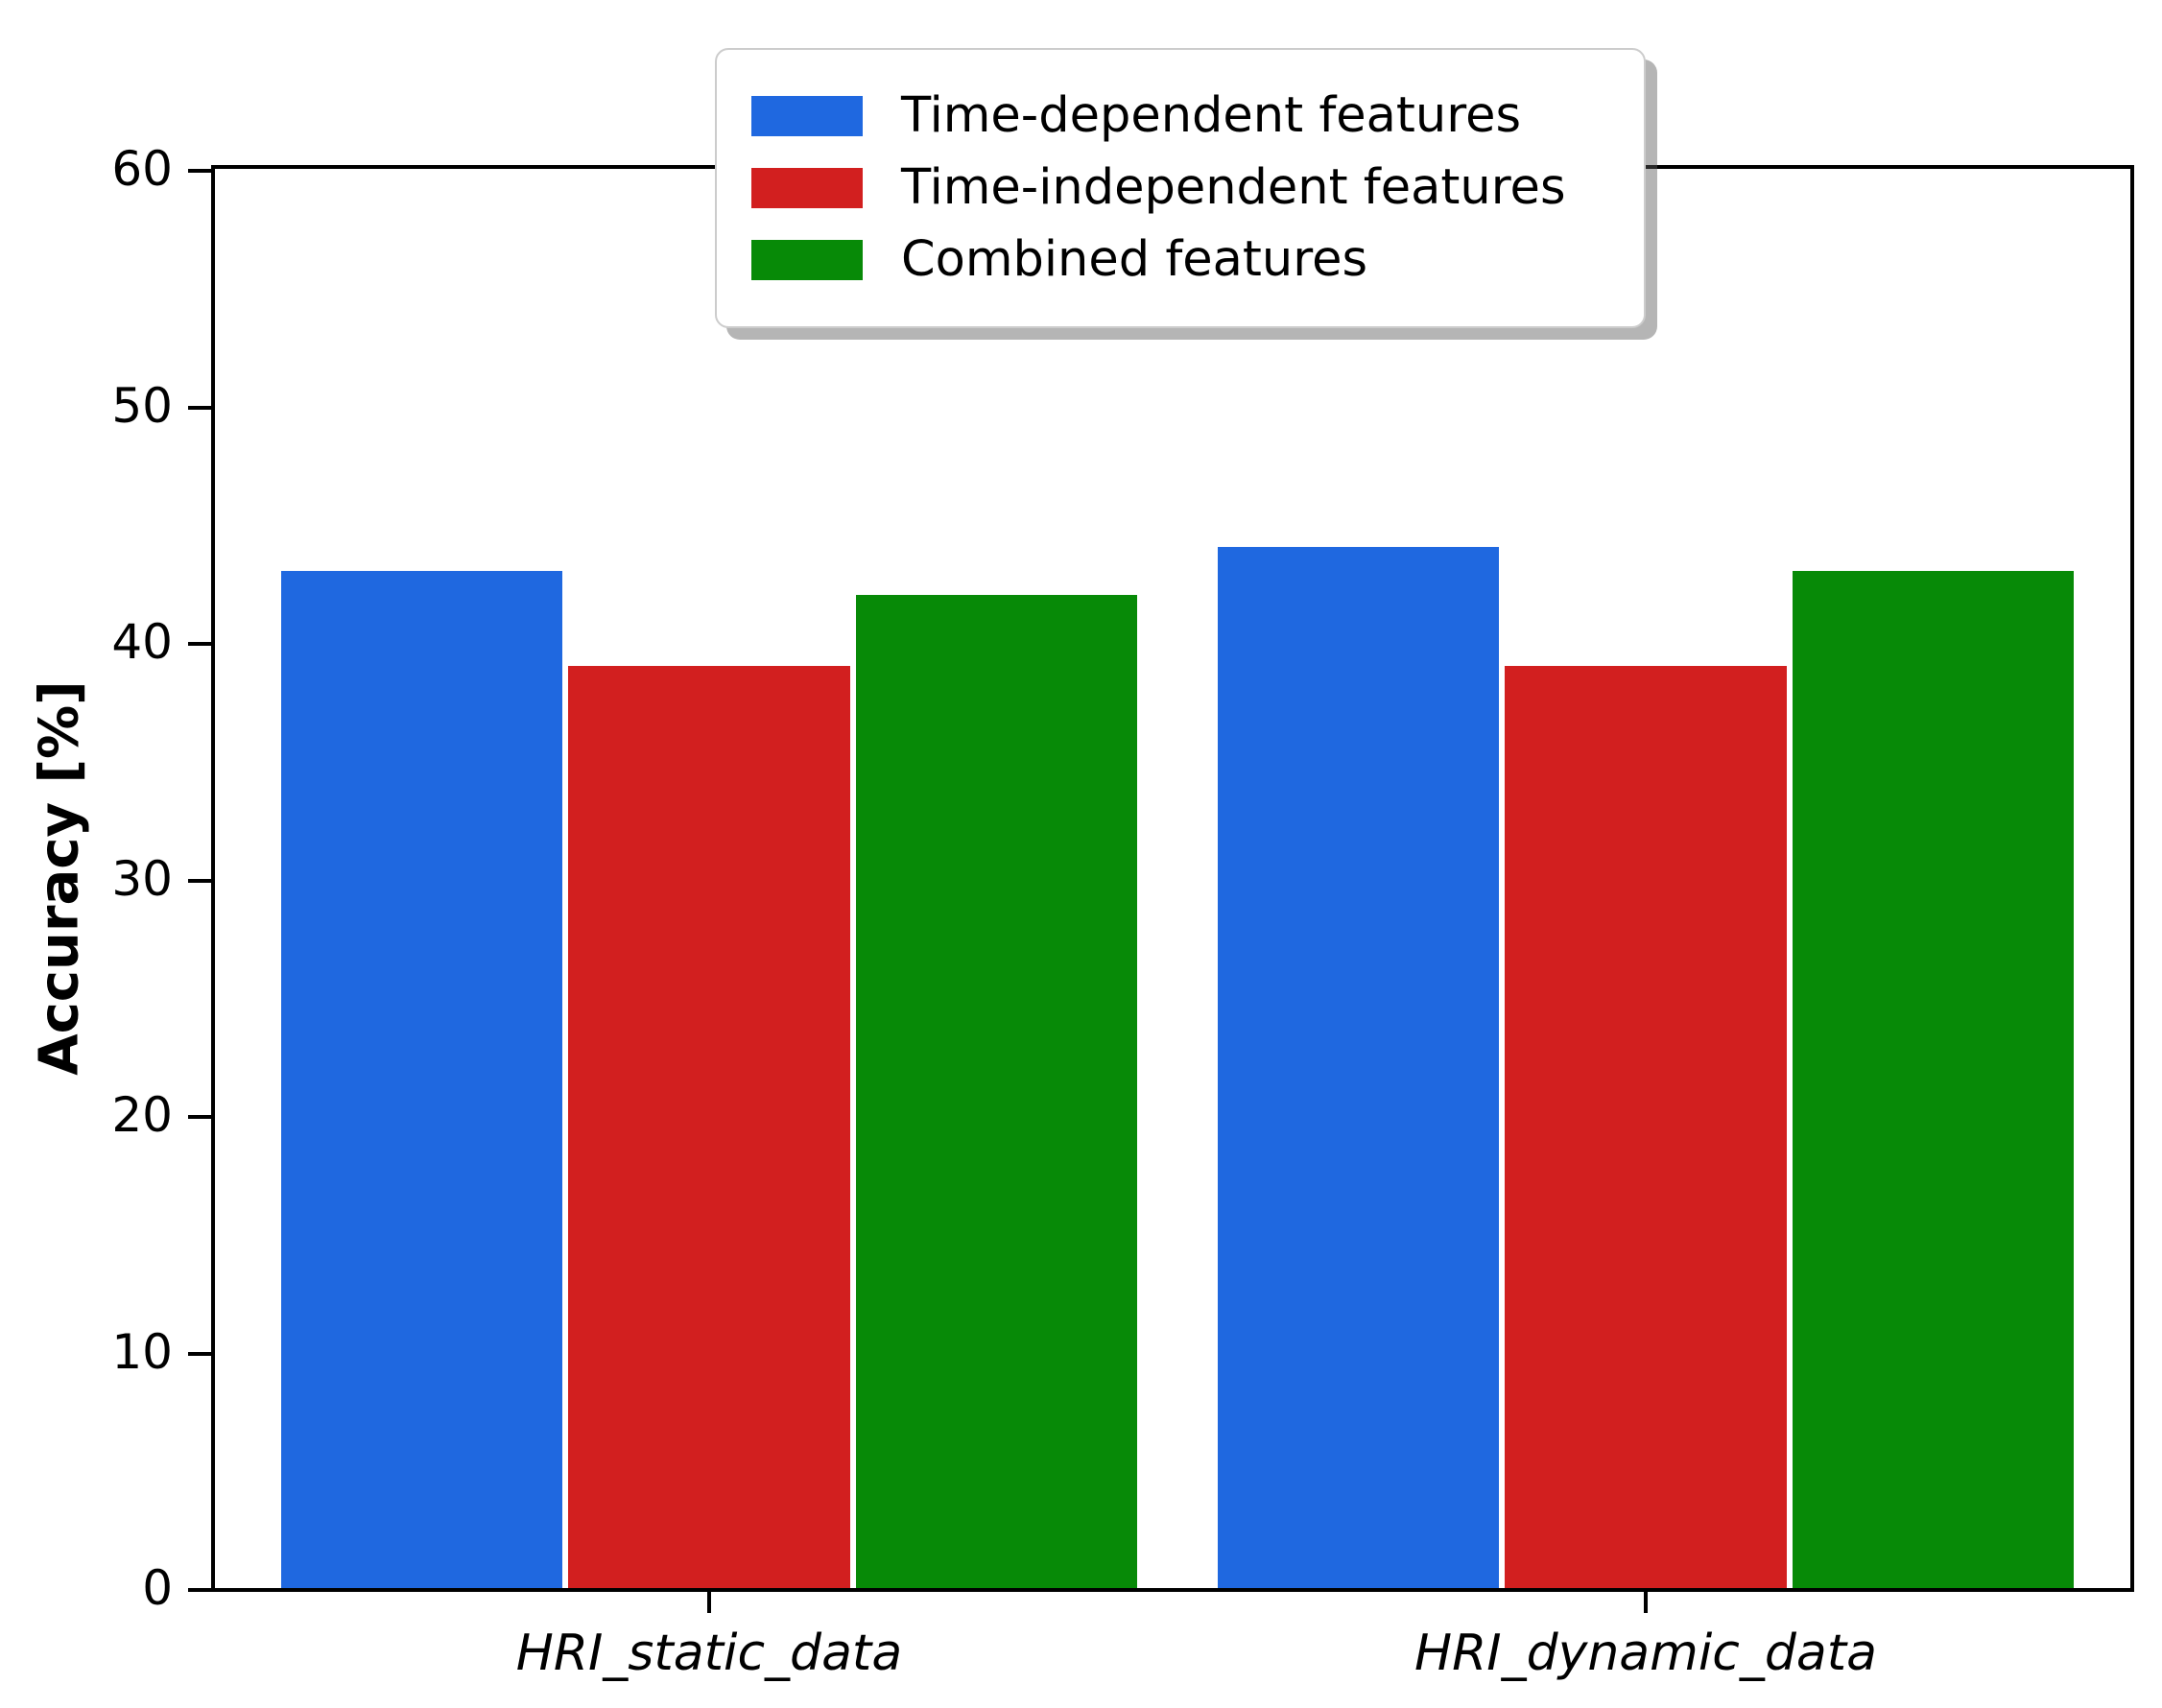 The image size is (2162, 1708). Describe the element at coordinates (1359, 1067) in the screenshot. I see `bar-HRI_dynamic_data-time-dependent-features` at that location.